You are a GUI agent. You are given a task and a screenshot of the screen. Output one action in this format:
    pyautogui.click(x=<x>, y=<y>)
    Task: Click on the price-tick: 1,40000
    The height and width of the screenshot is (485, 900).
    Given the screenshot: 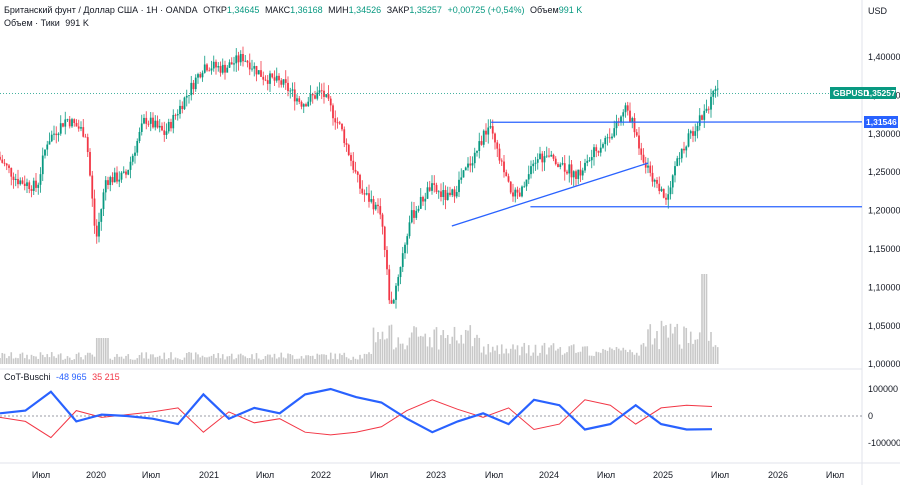 What is the action you would take?
    pyautogui.click(x=884, y=57)
    